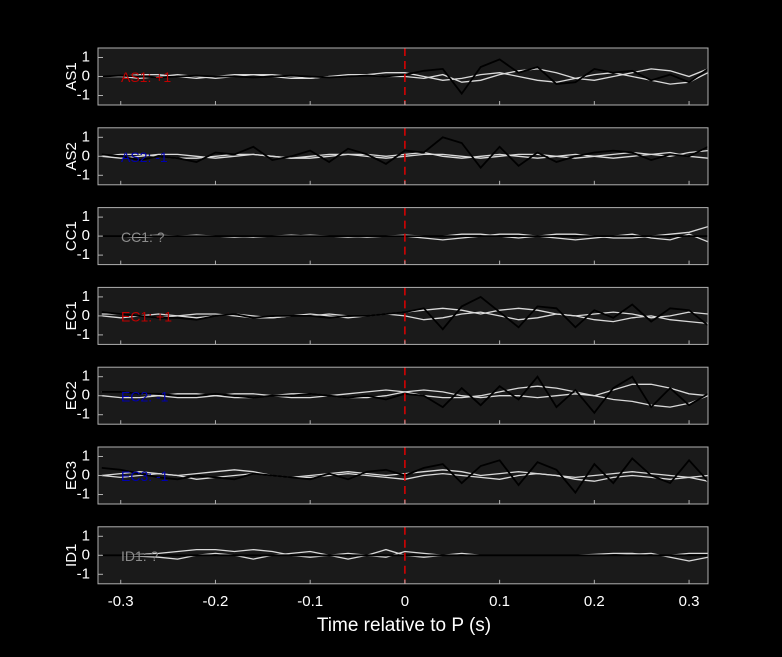 The image size is (782, 657). I want to click on y-axis-label: EC3, so click(71, 475).